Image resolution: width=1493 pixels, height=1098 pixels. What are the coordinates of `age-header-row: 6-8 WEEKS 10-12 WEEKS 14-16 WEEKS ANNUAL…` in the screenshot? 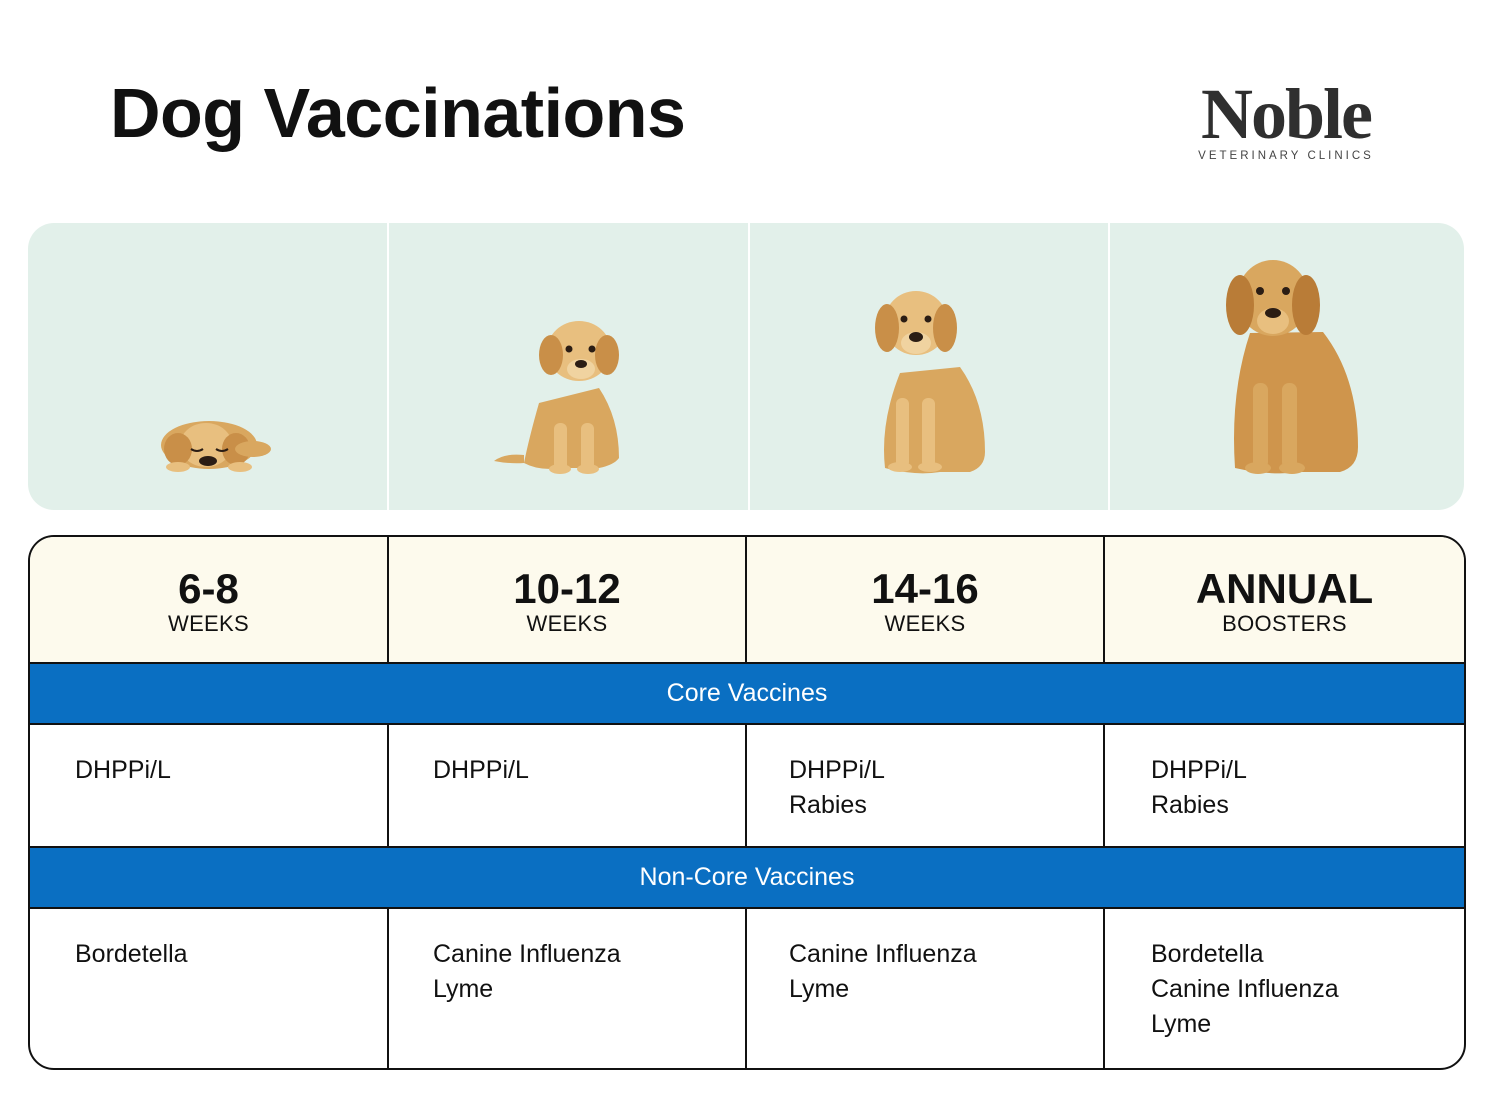 It's located at (747, 600).